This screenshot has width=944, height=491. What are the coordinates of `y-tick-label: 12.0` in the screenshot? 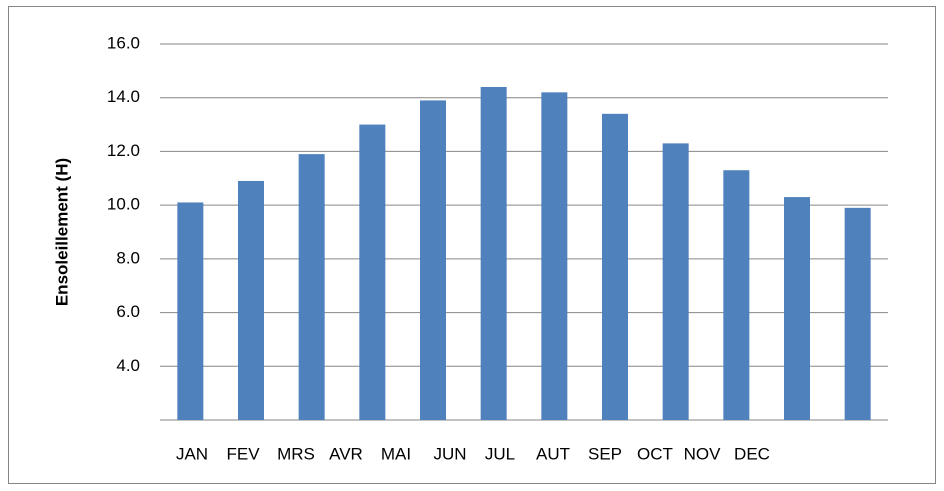 It's located at (123, 150).